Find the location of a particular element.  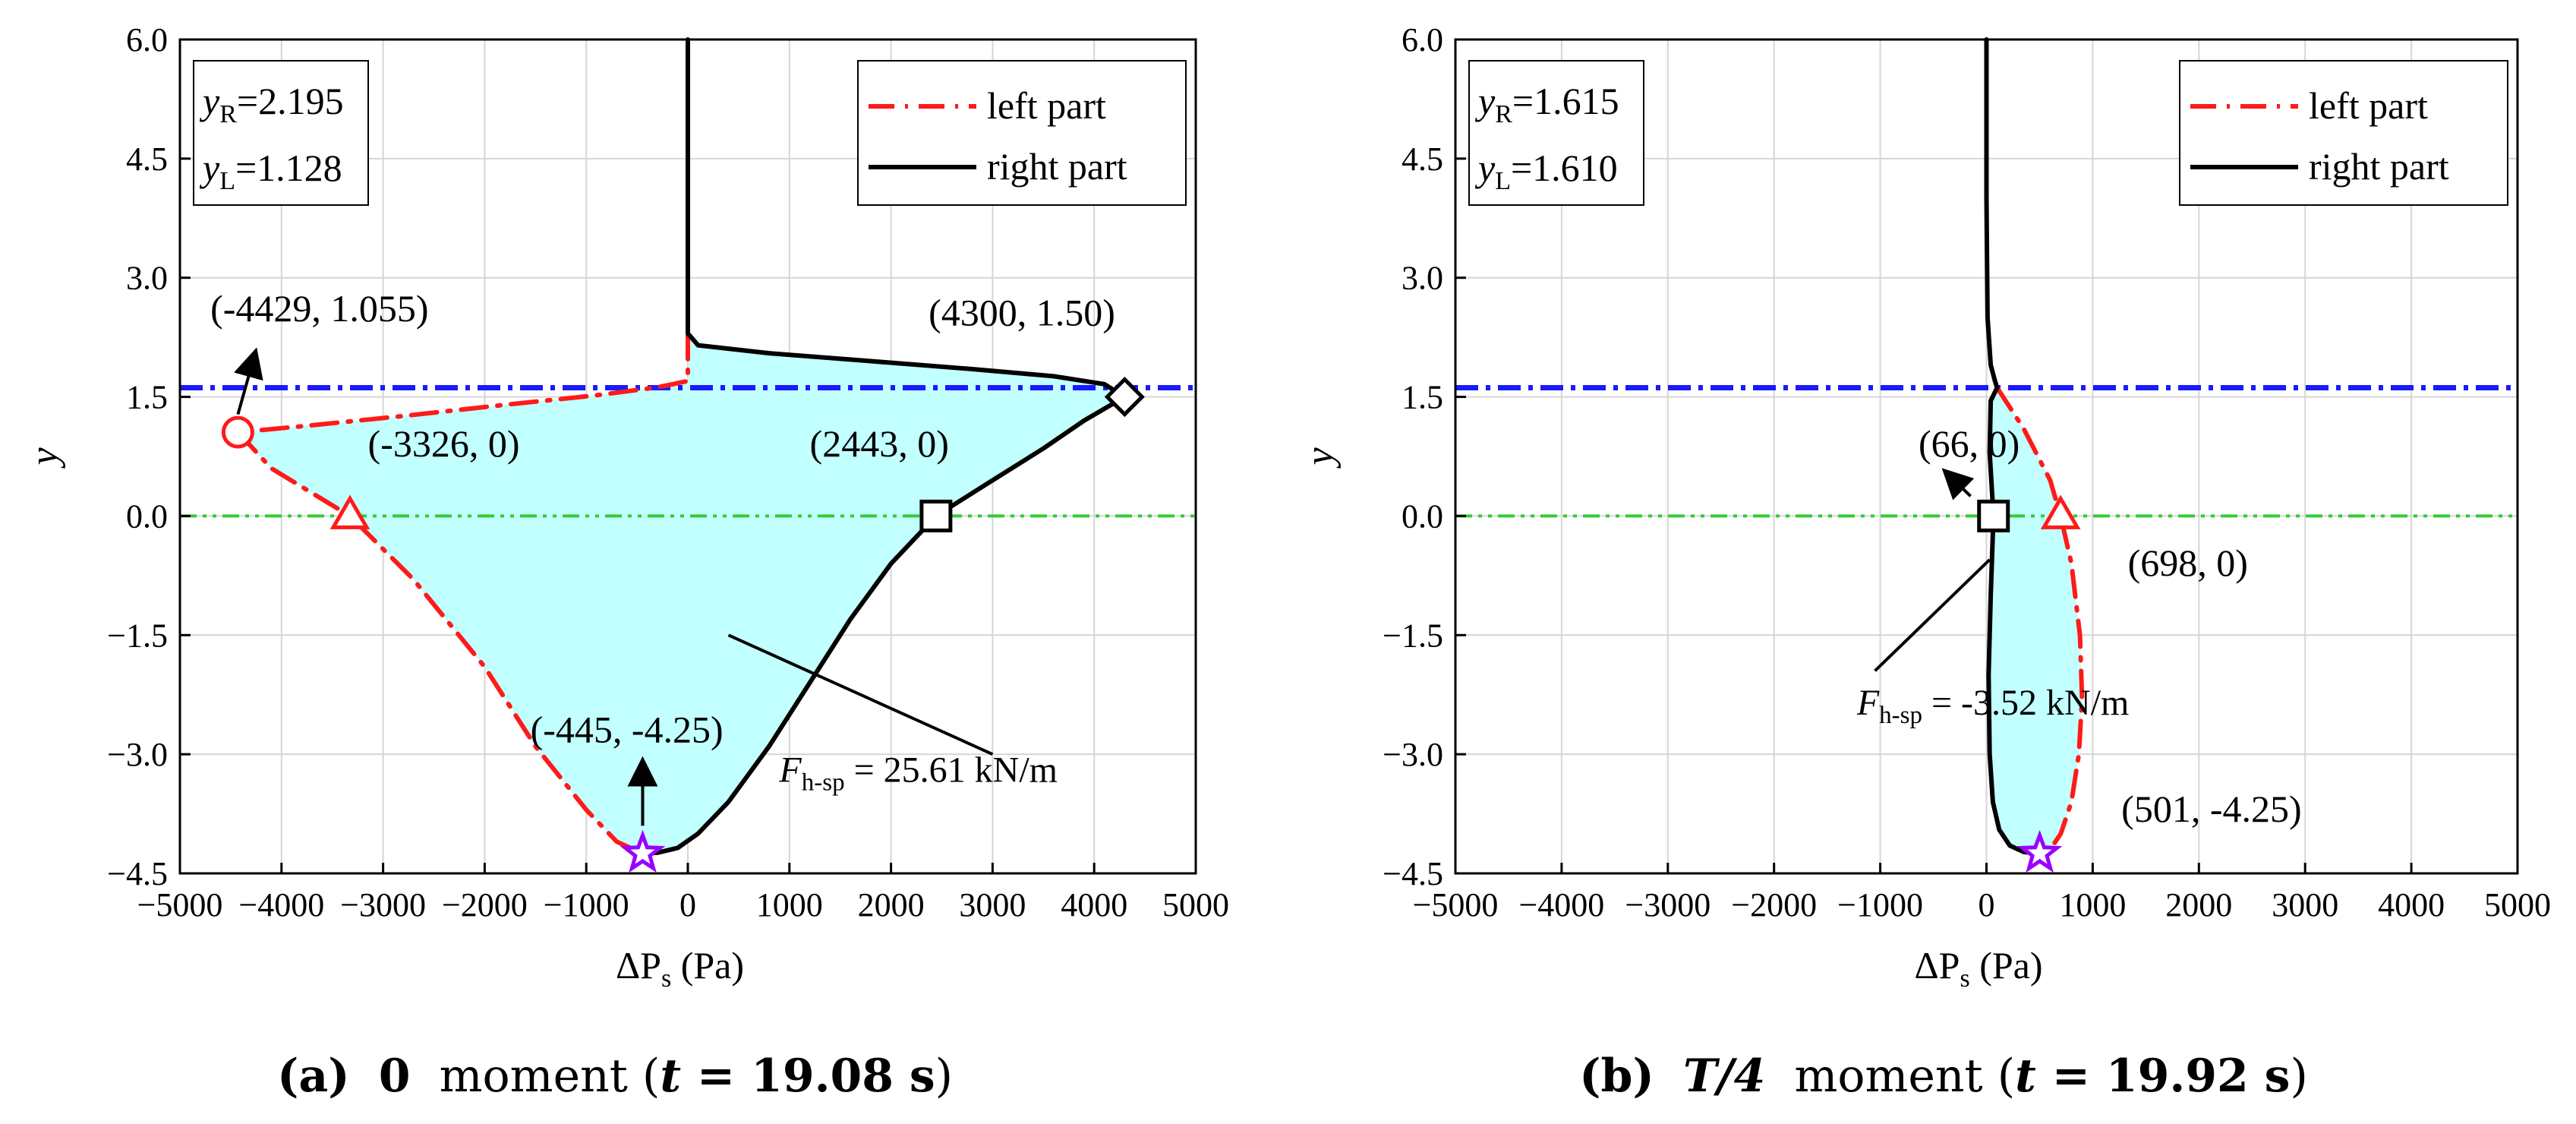

x-tick-label-b-0: −5000 is located at coordinates (1456, 905).